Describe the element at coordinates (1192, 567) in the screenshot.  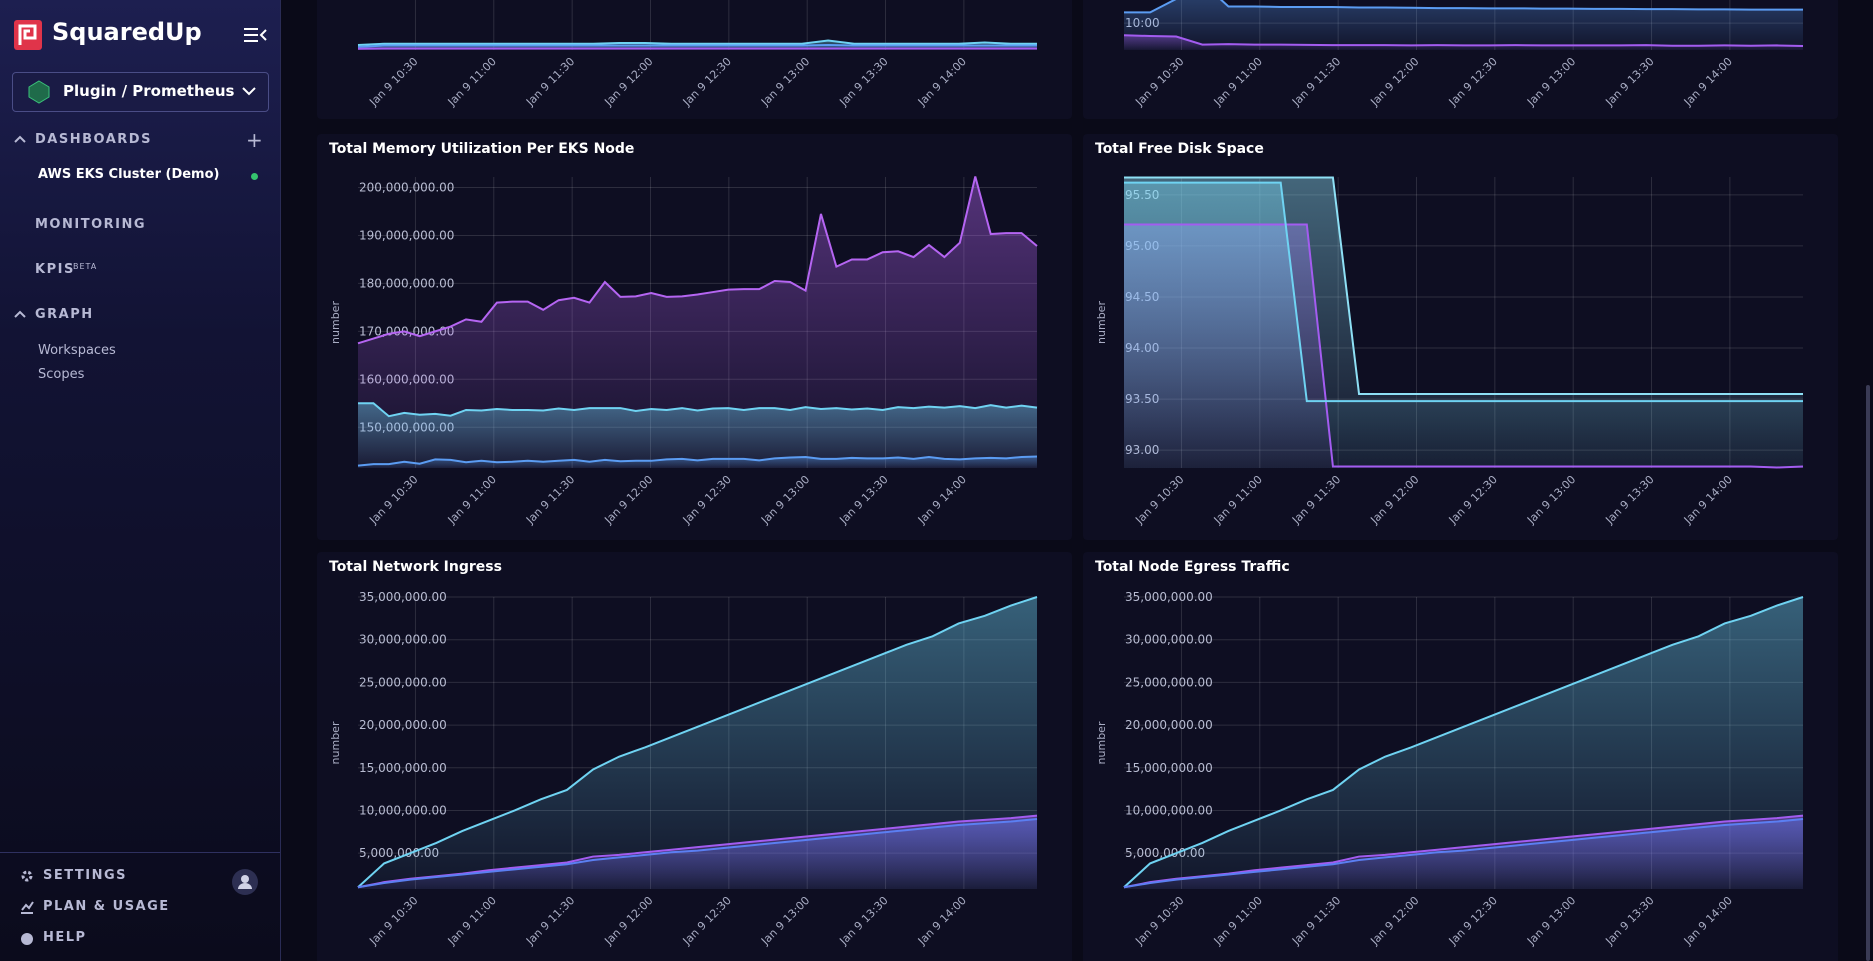
I see `chart-title: Total Node Egress Traffic` at that location.